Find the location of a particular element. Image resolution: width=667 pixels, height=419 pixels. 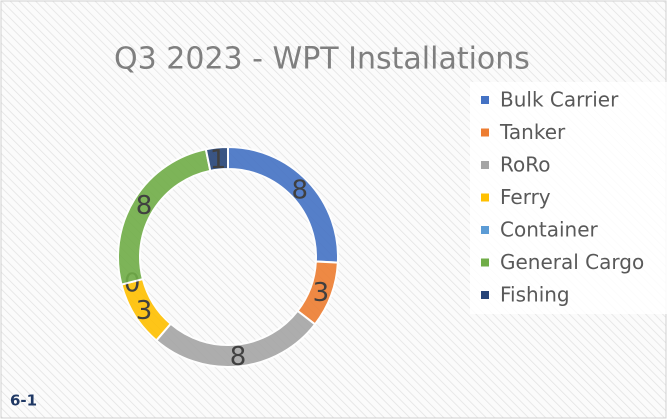

legend-label: Container is located at coordinates (549, 230).